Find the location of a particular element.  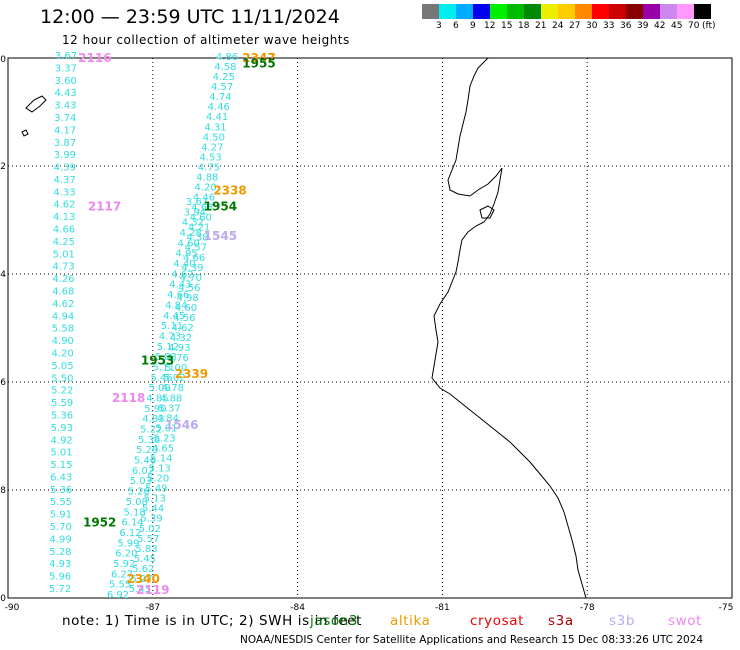

longitude-tick: -78 is located at coordinates (587, 608).